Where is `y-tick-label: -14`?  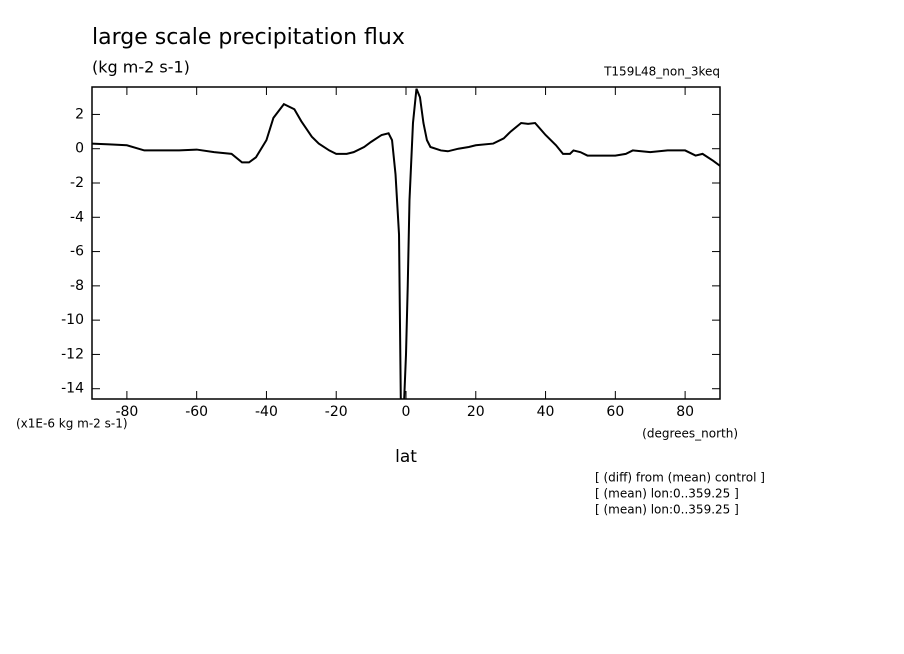
y-tick-label: -14 is located at coordinates (72, 389).